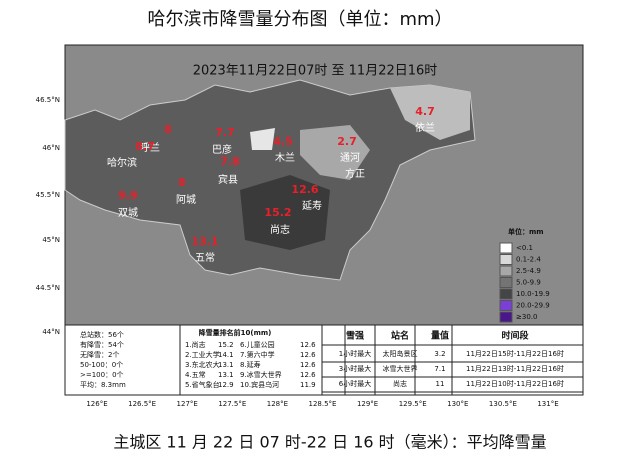  I want to click on lon-label: 129.5°E, so click(413, 404).